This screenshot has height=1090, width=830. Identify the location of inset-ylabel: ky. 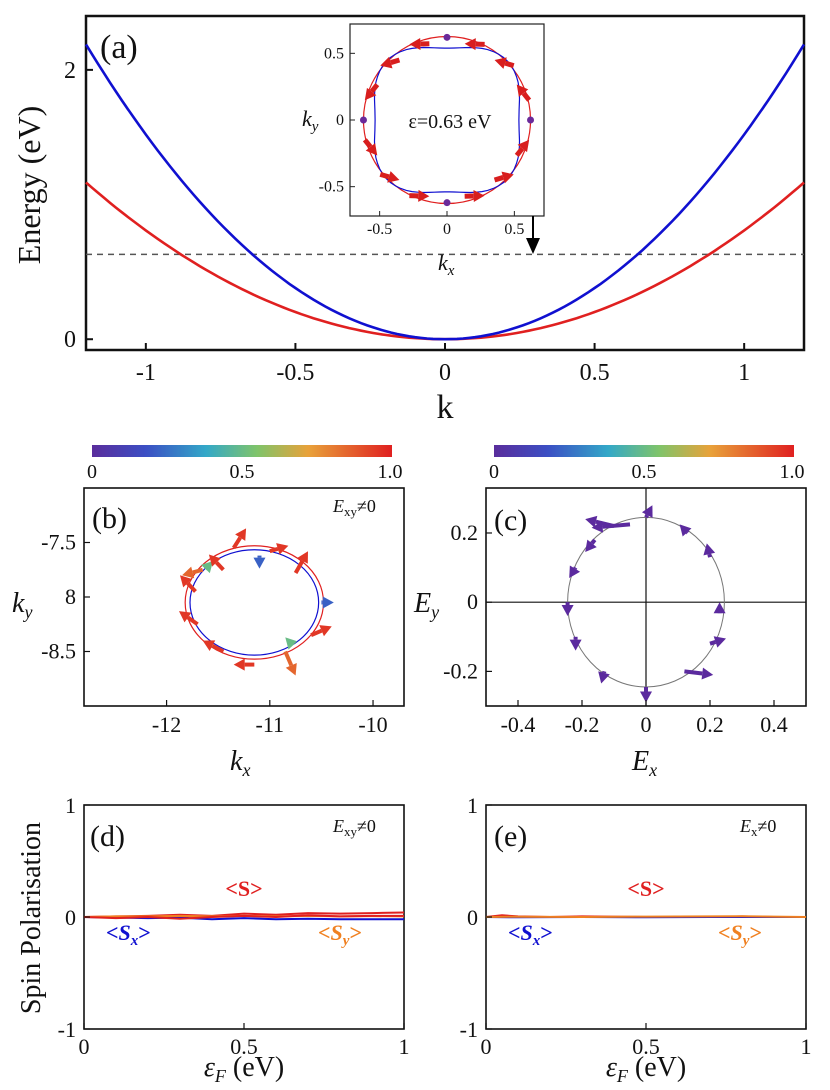
(310, 120).